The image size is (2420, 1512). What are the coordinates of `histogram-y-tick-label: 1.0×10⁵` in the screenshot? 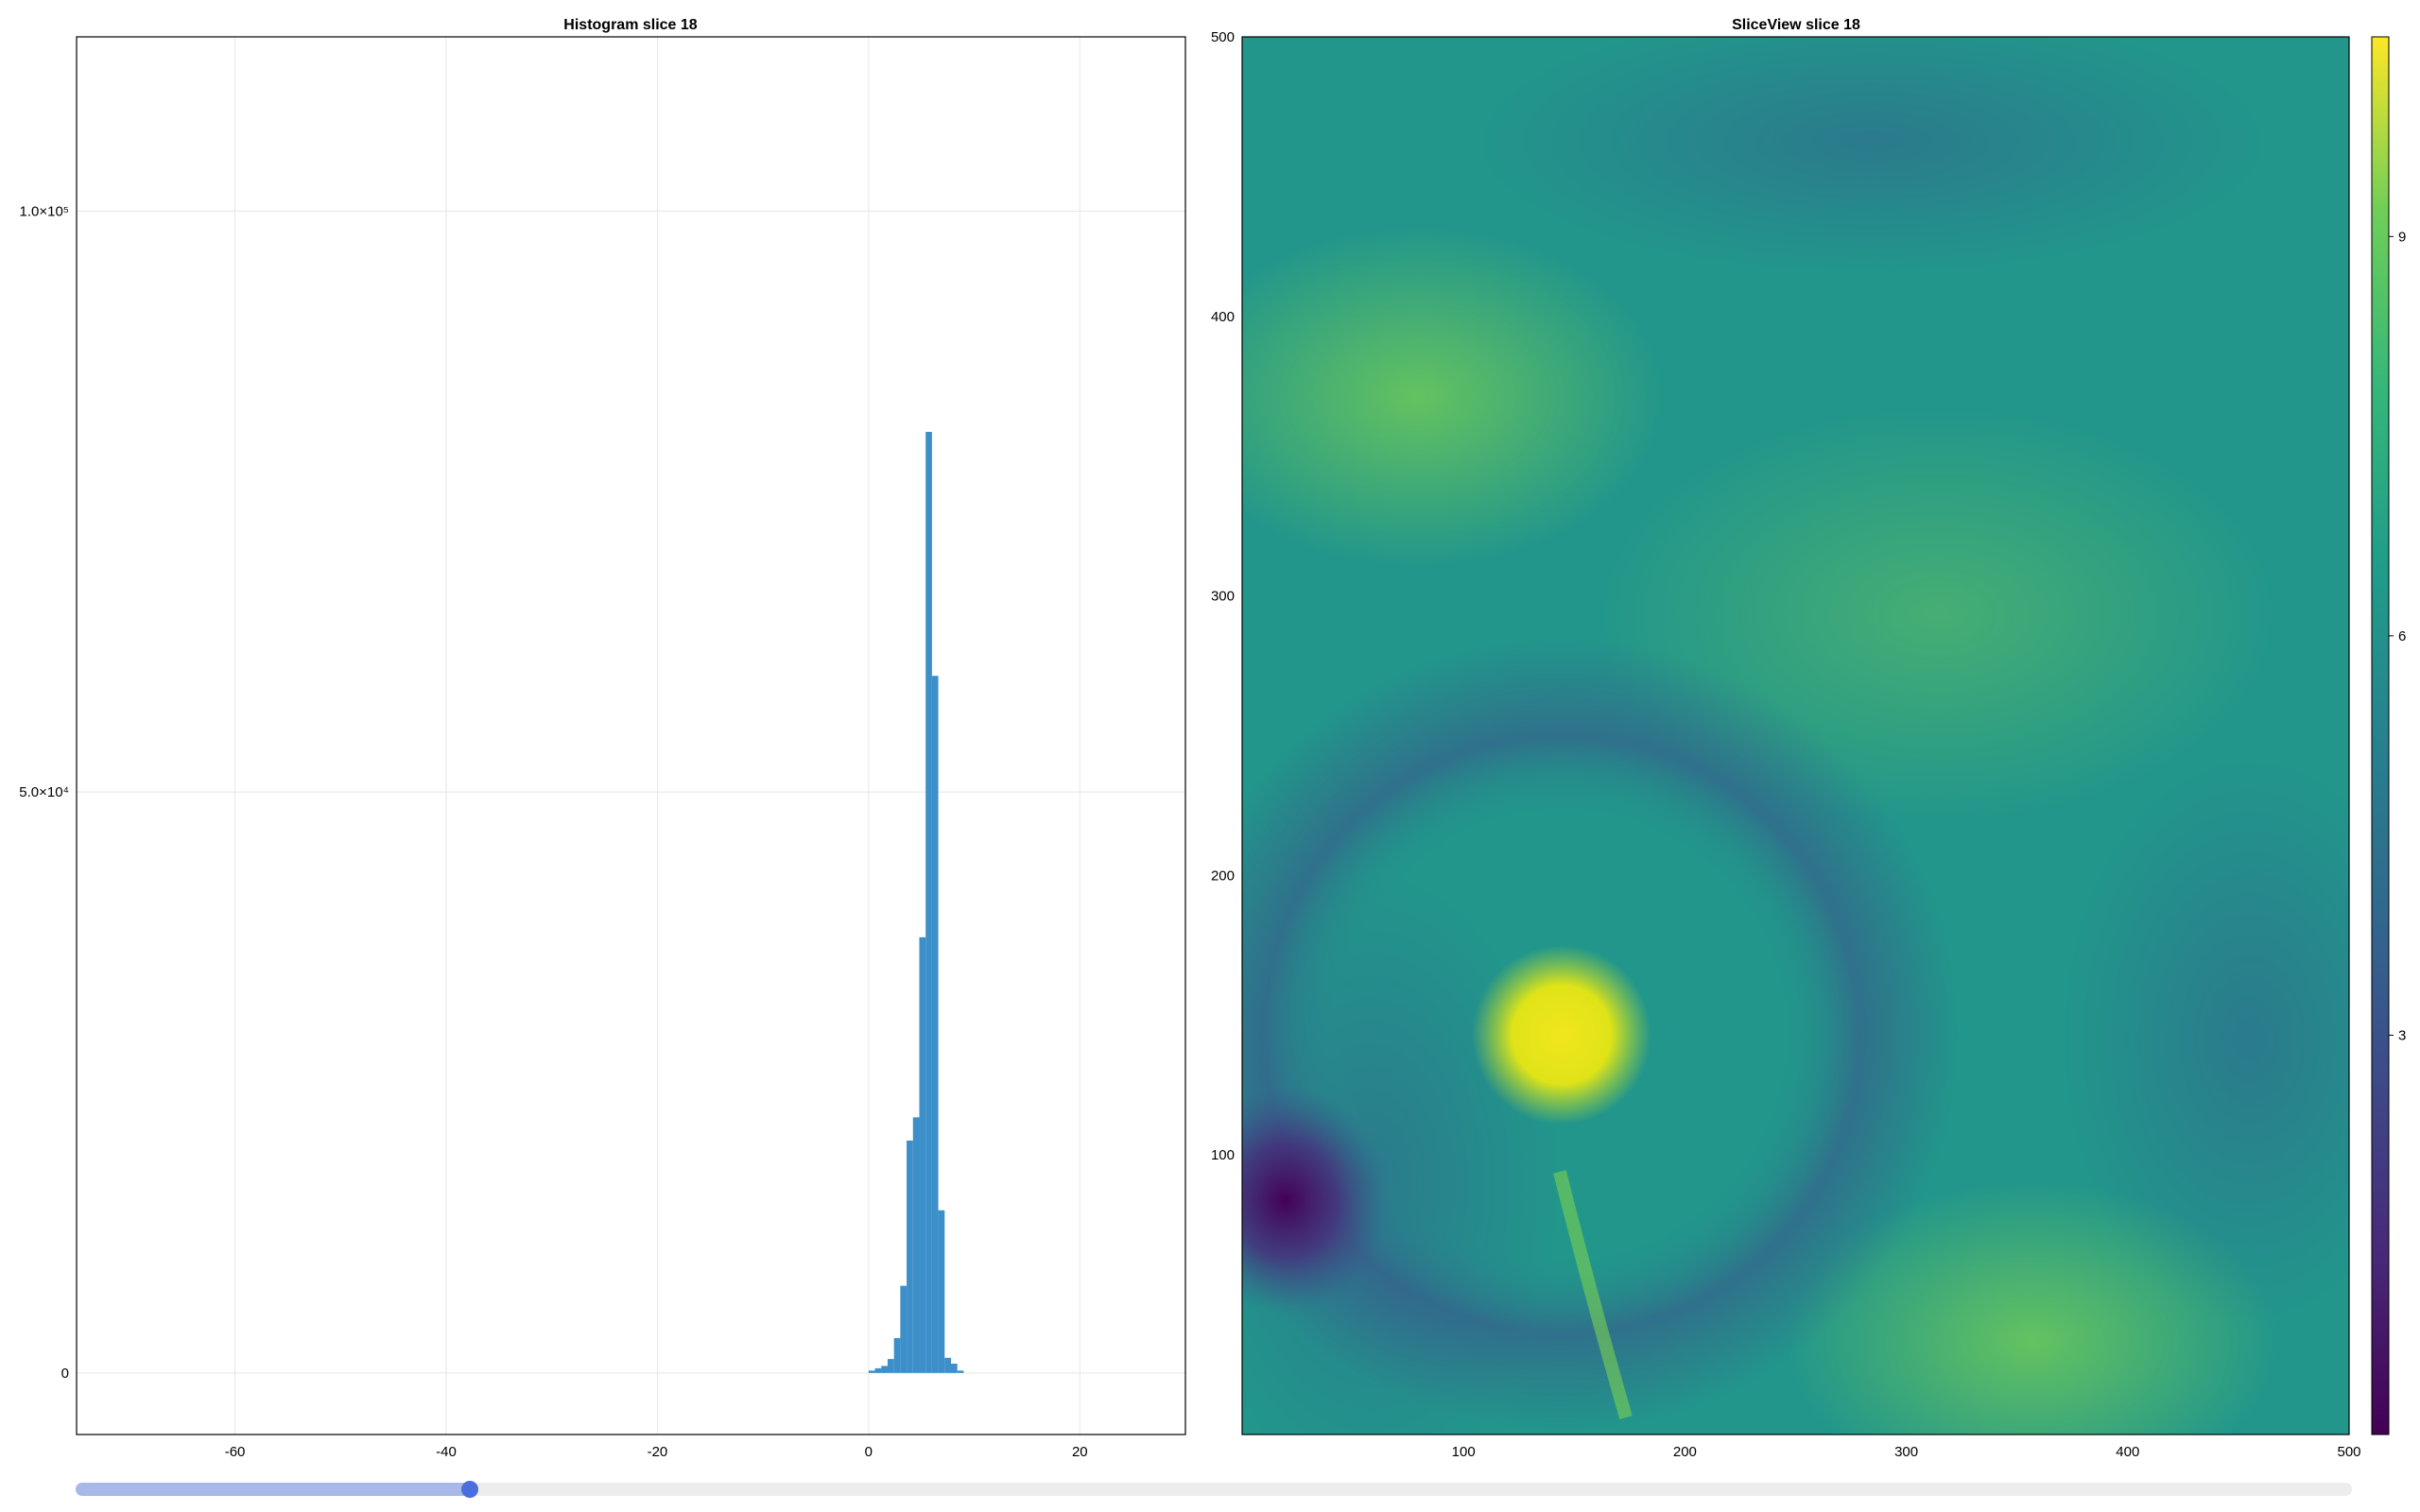 It's located at (44, 211).